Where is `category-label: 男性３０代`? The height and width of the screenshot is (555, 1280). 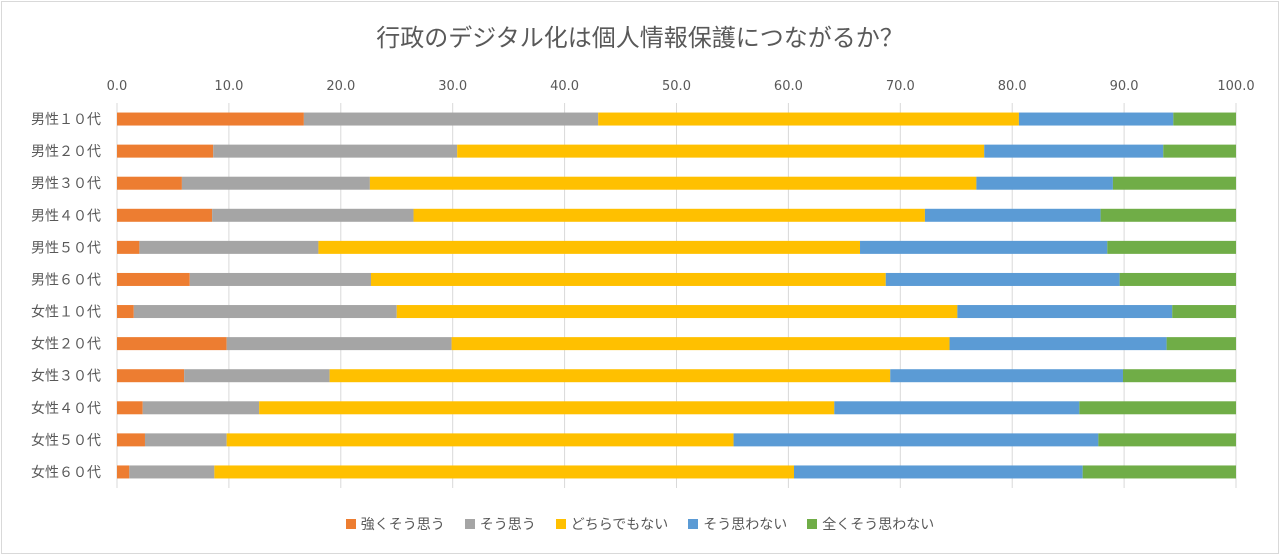
category-label: 男性３０代 is located at coordinates (66, 184).